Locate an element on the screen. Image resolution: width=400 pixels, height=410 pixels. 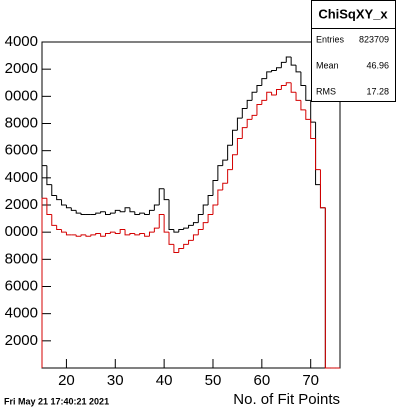
stats-box: ChiSqXY_x is located at coordinates (353, 51).